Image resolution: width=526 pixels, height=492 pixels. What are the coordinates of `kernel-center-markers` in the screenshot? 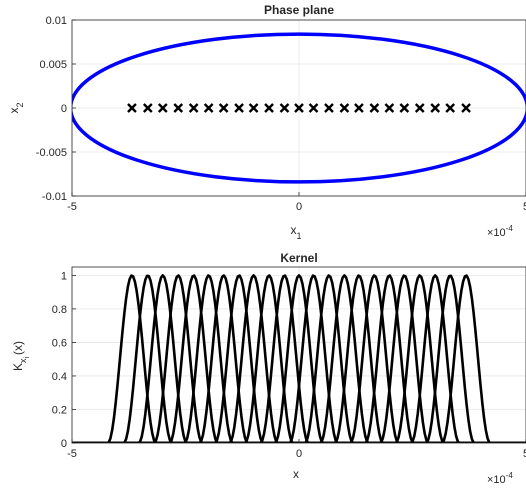 It's located at (299, 108).